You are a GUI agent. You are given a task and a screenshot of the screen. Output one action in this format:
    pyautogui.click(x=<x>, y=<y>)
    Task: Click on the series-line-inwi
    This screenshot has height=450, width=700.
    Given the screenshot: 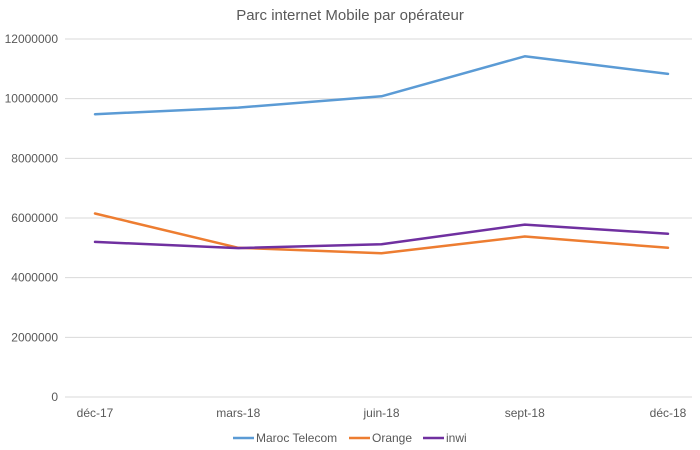 What is the action you would take?
    pyautogui.click(x=381, y=236)
    